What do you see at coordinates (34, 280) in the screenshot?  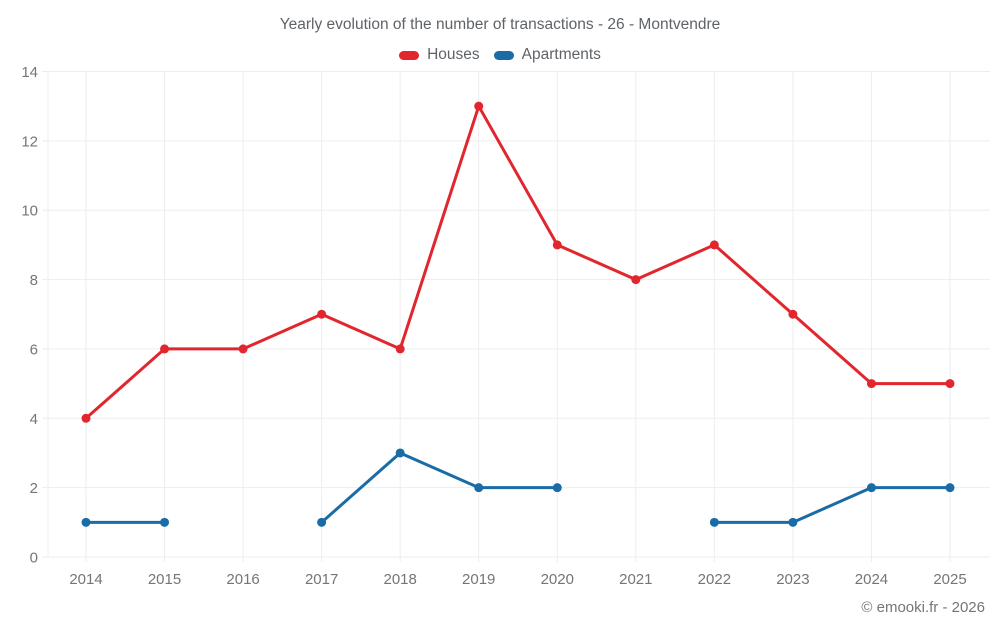 I see `y-axis-tick-label: 8` at bounding box center [34, 280].